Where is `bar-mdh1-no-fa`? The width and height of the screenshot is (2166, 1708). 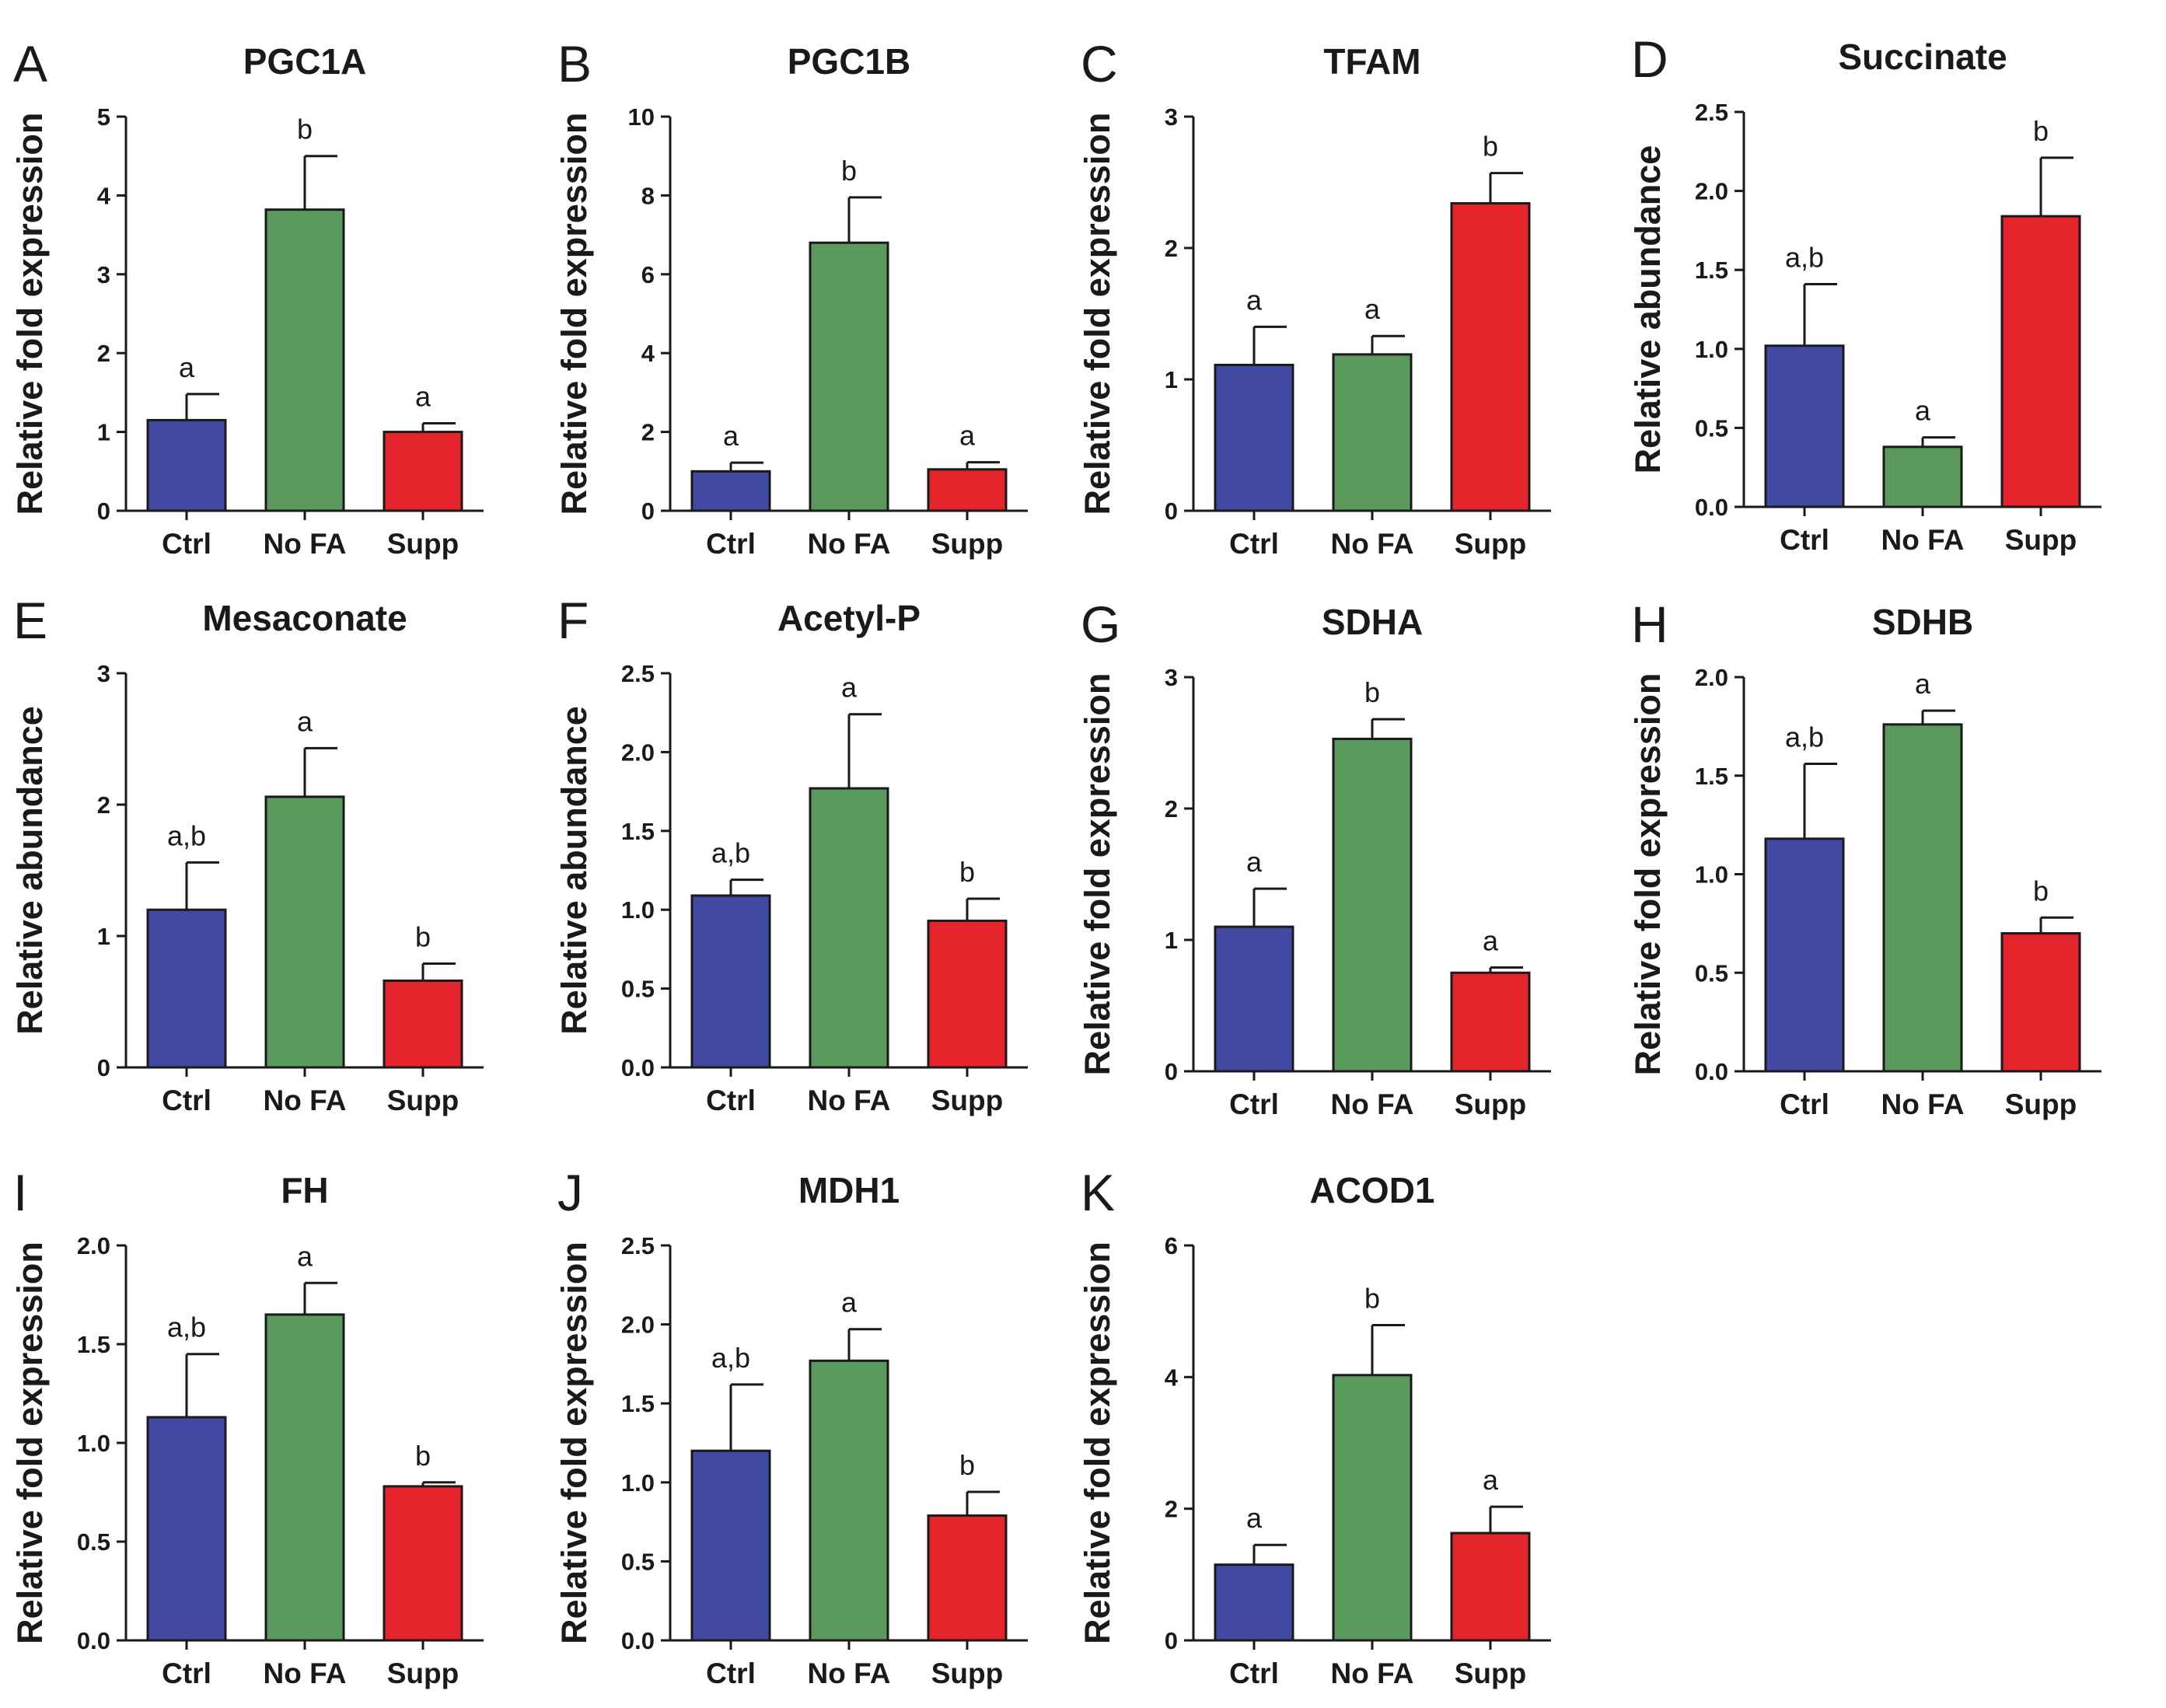
bar-mdh1-no-fa is located at coordinates (849, 1500).